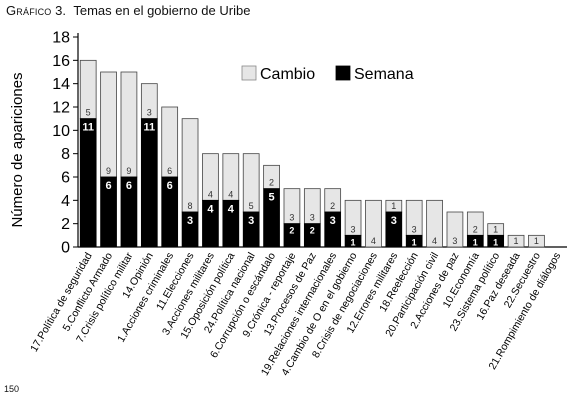 This screenshot has width=572, height=400. Describe the element at coordinates (190, 206) in the screenshot. I see `bar-value-cambio: 8` at that location.